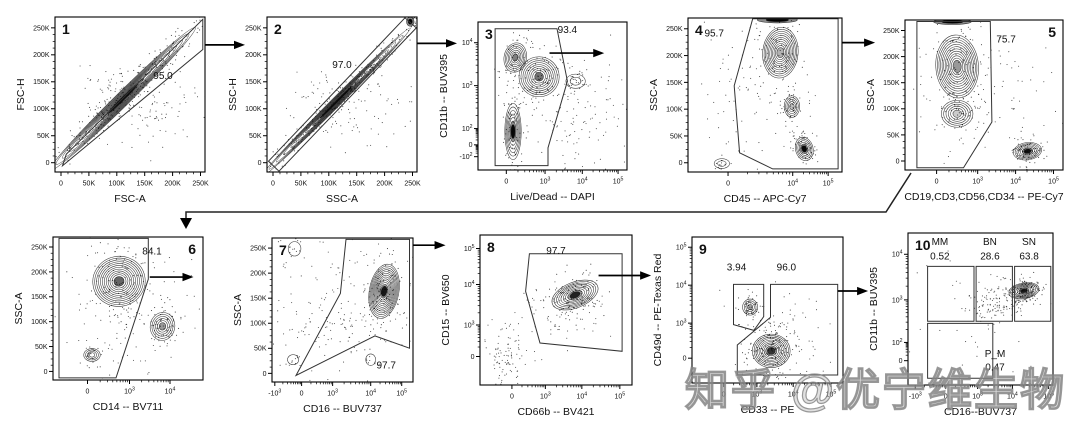  I want to click on gate-label: 95.7, so click(714, 33).